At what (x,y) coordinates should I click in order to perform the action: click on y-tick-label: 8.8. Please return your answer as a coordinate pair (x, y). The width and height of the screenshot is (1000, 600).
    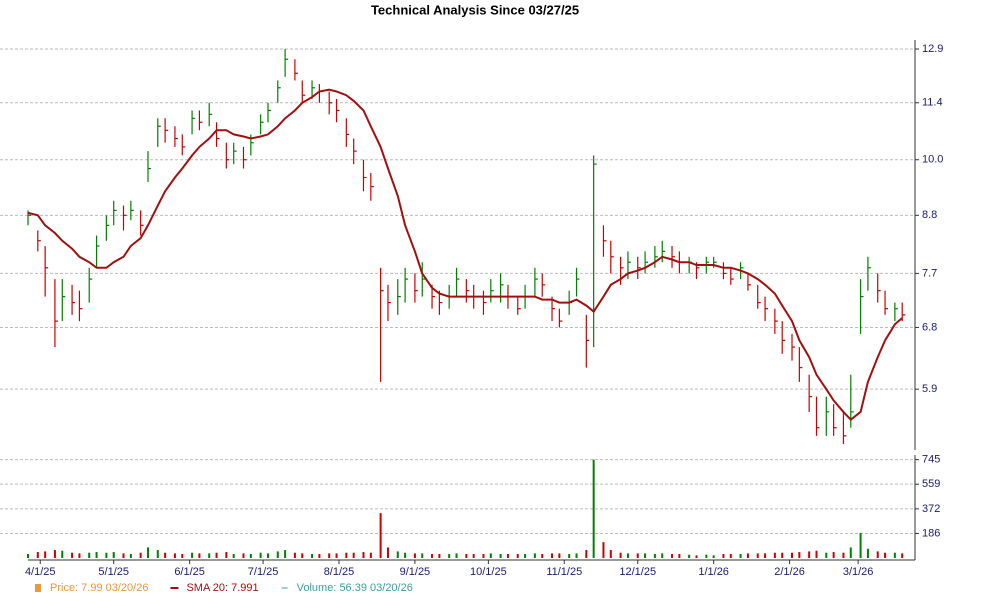
    Looking at the image, I should click on (929, 215).